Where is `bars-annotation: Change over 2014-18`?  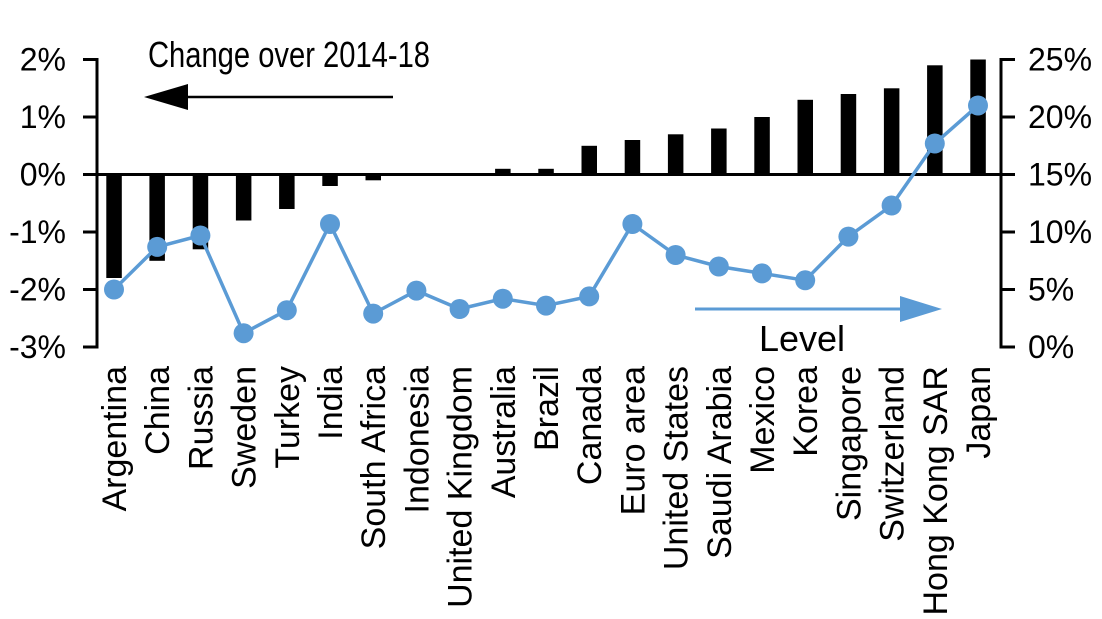
bars-annotation: Change over 2014-18 is located at coordinates (287, 72).